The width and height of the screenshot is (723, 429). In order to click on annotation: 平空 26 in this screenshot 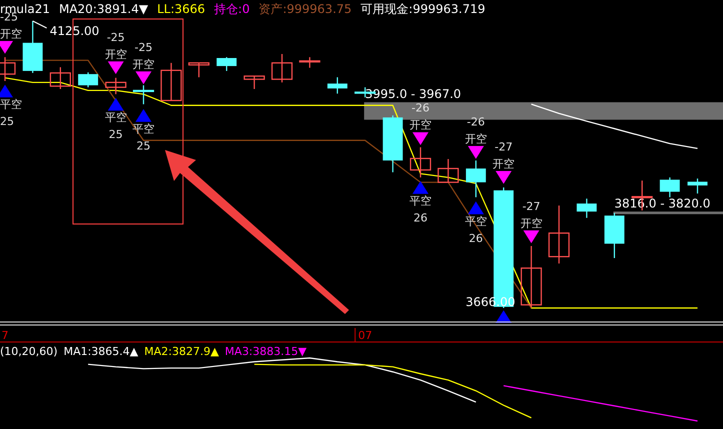, I will do `click(421, 209)`.